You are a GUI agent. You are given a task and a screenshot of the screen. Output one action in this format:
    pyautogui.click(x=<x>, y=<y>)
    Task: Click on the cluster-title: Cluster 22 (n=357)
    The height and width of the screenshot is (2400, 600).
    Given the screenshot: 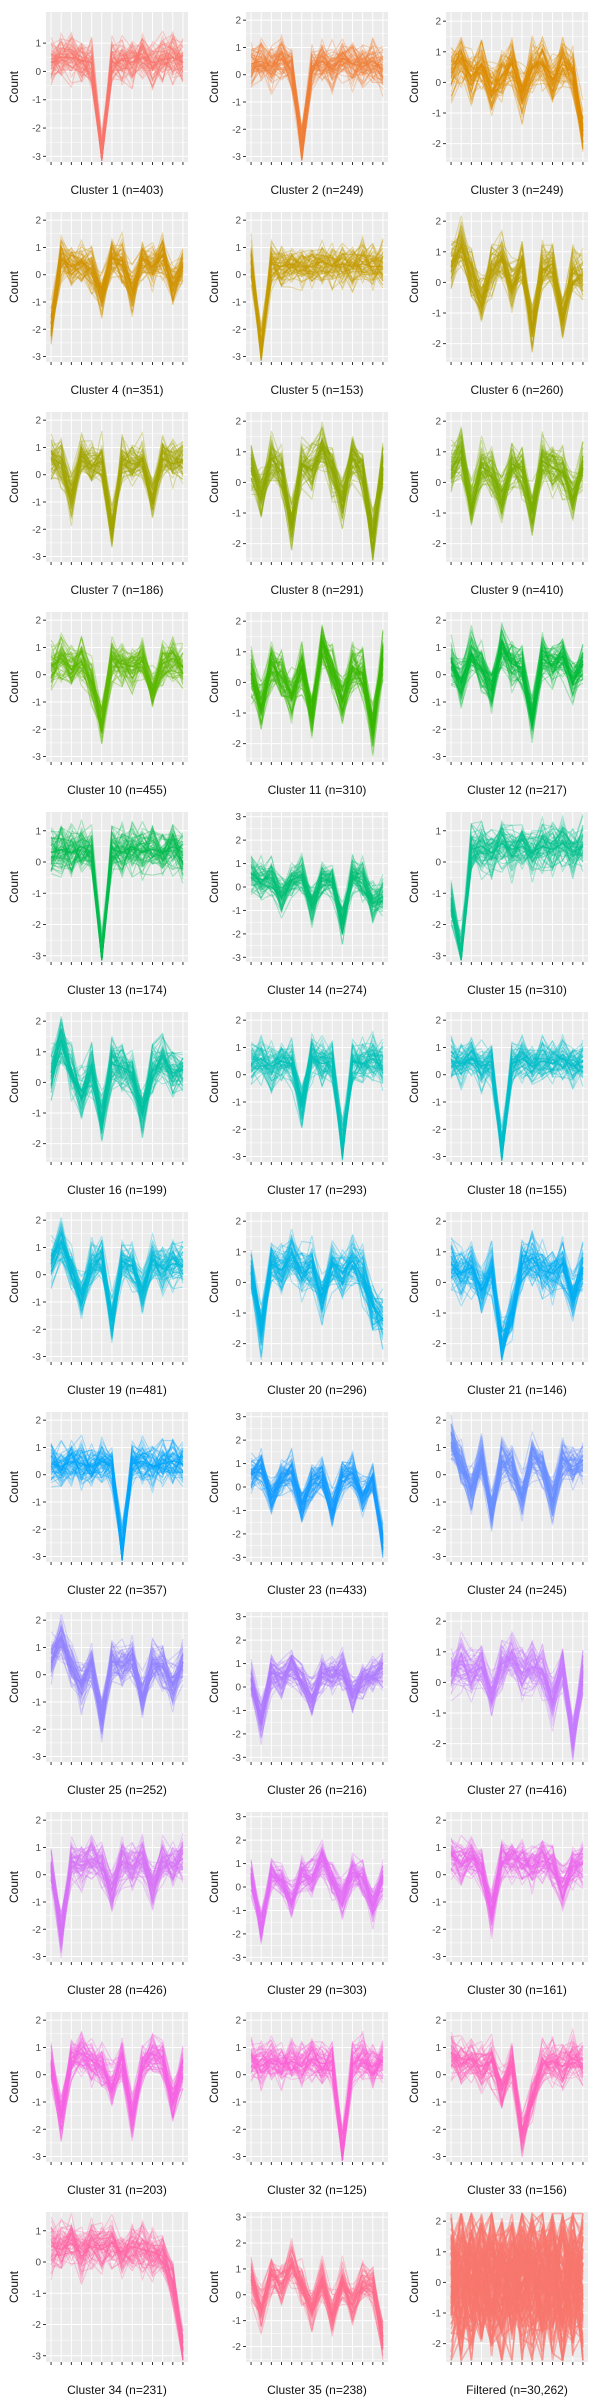 What is the action you would take?
    pyautogui.click(x=117, y=1590)
    